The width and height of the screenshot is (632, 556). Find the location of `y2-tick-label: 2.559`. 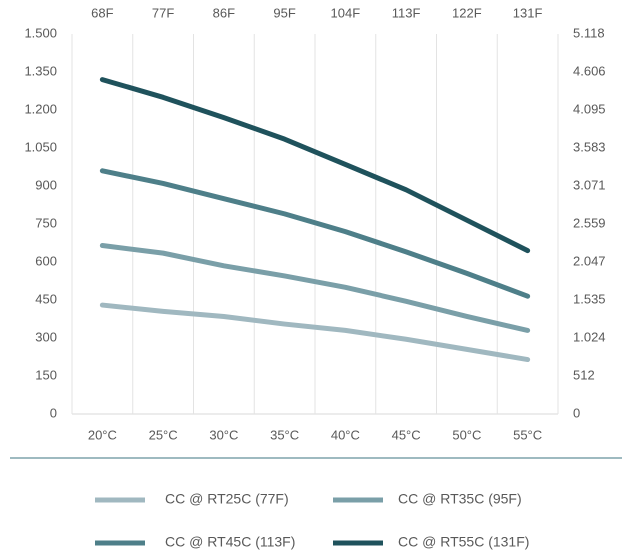

y2-tick-label: 2.559 is located at coordinates (589, 222).